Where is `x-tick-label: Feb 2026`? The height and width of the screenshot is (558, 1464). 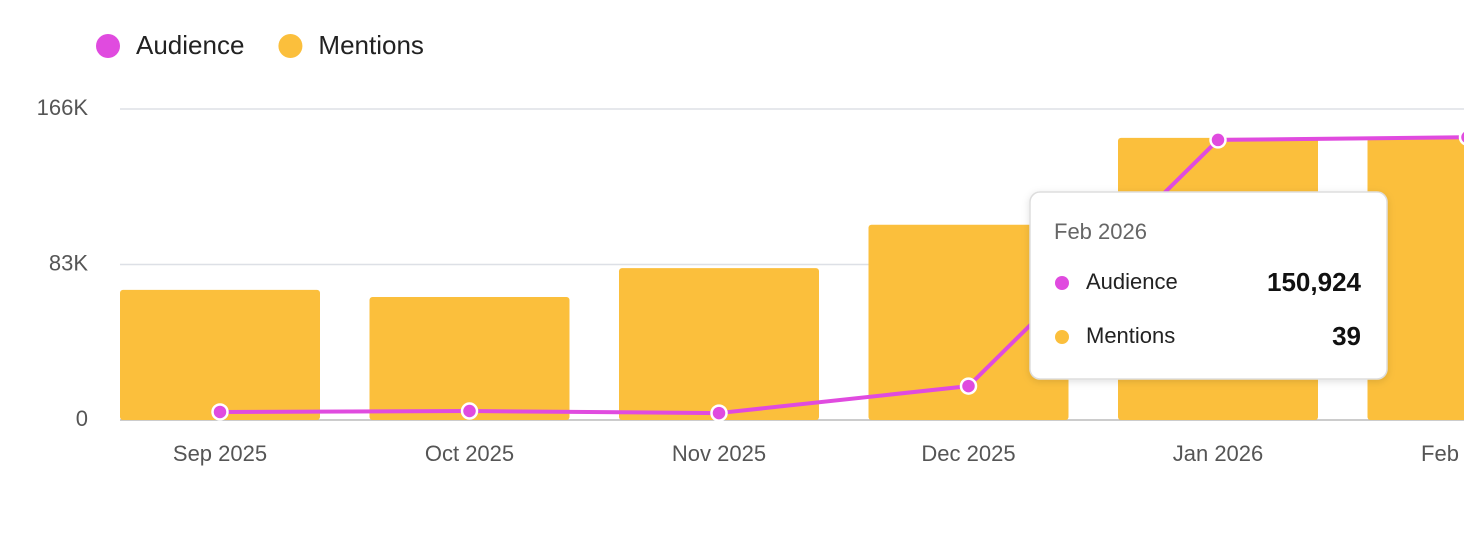 x-tick-label: Feb 2026 is located at coordinates (1442, 453).